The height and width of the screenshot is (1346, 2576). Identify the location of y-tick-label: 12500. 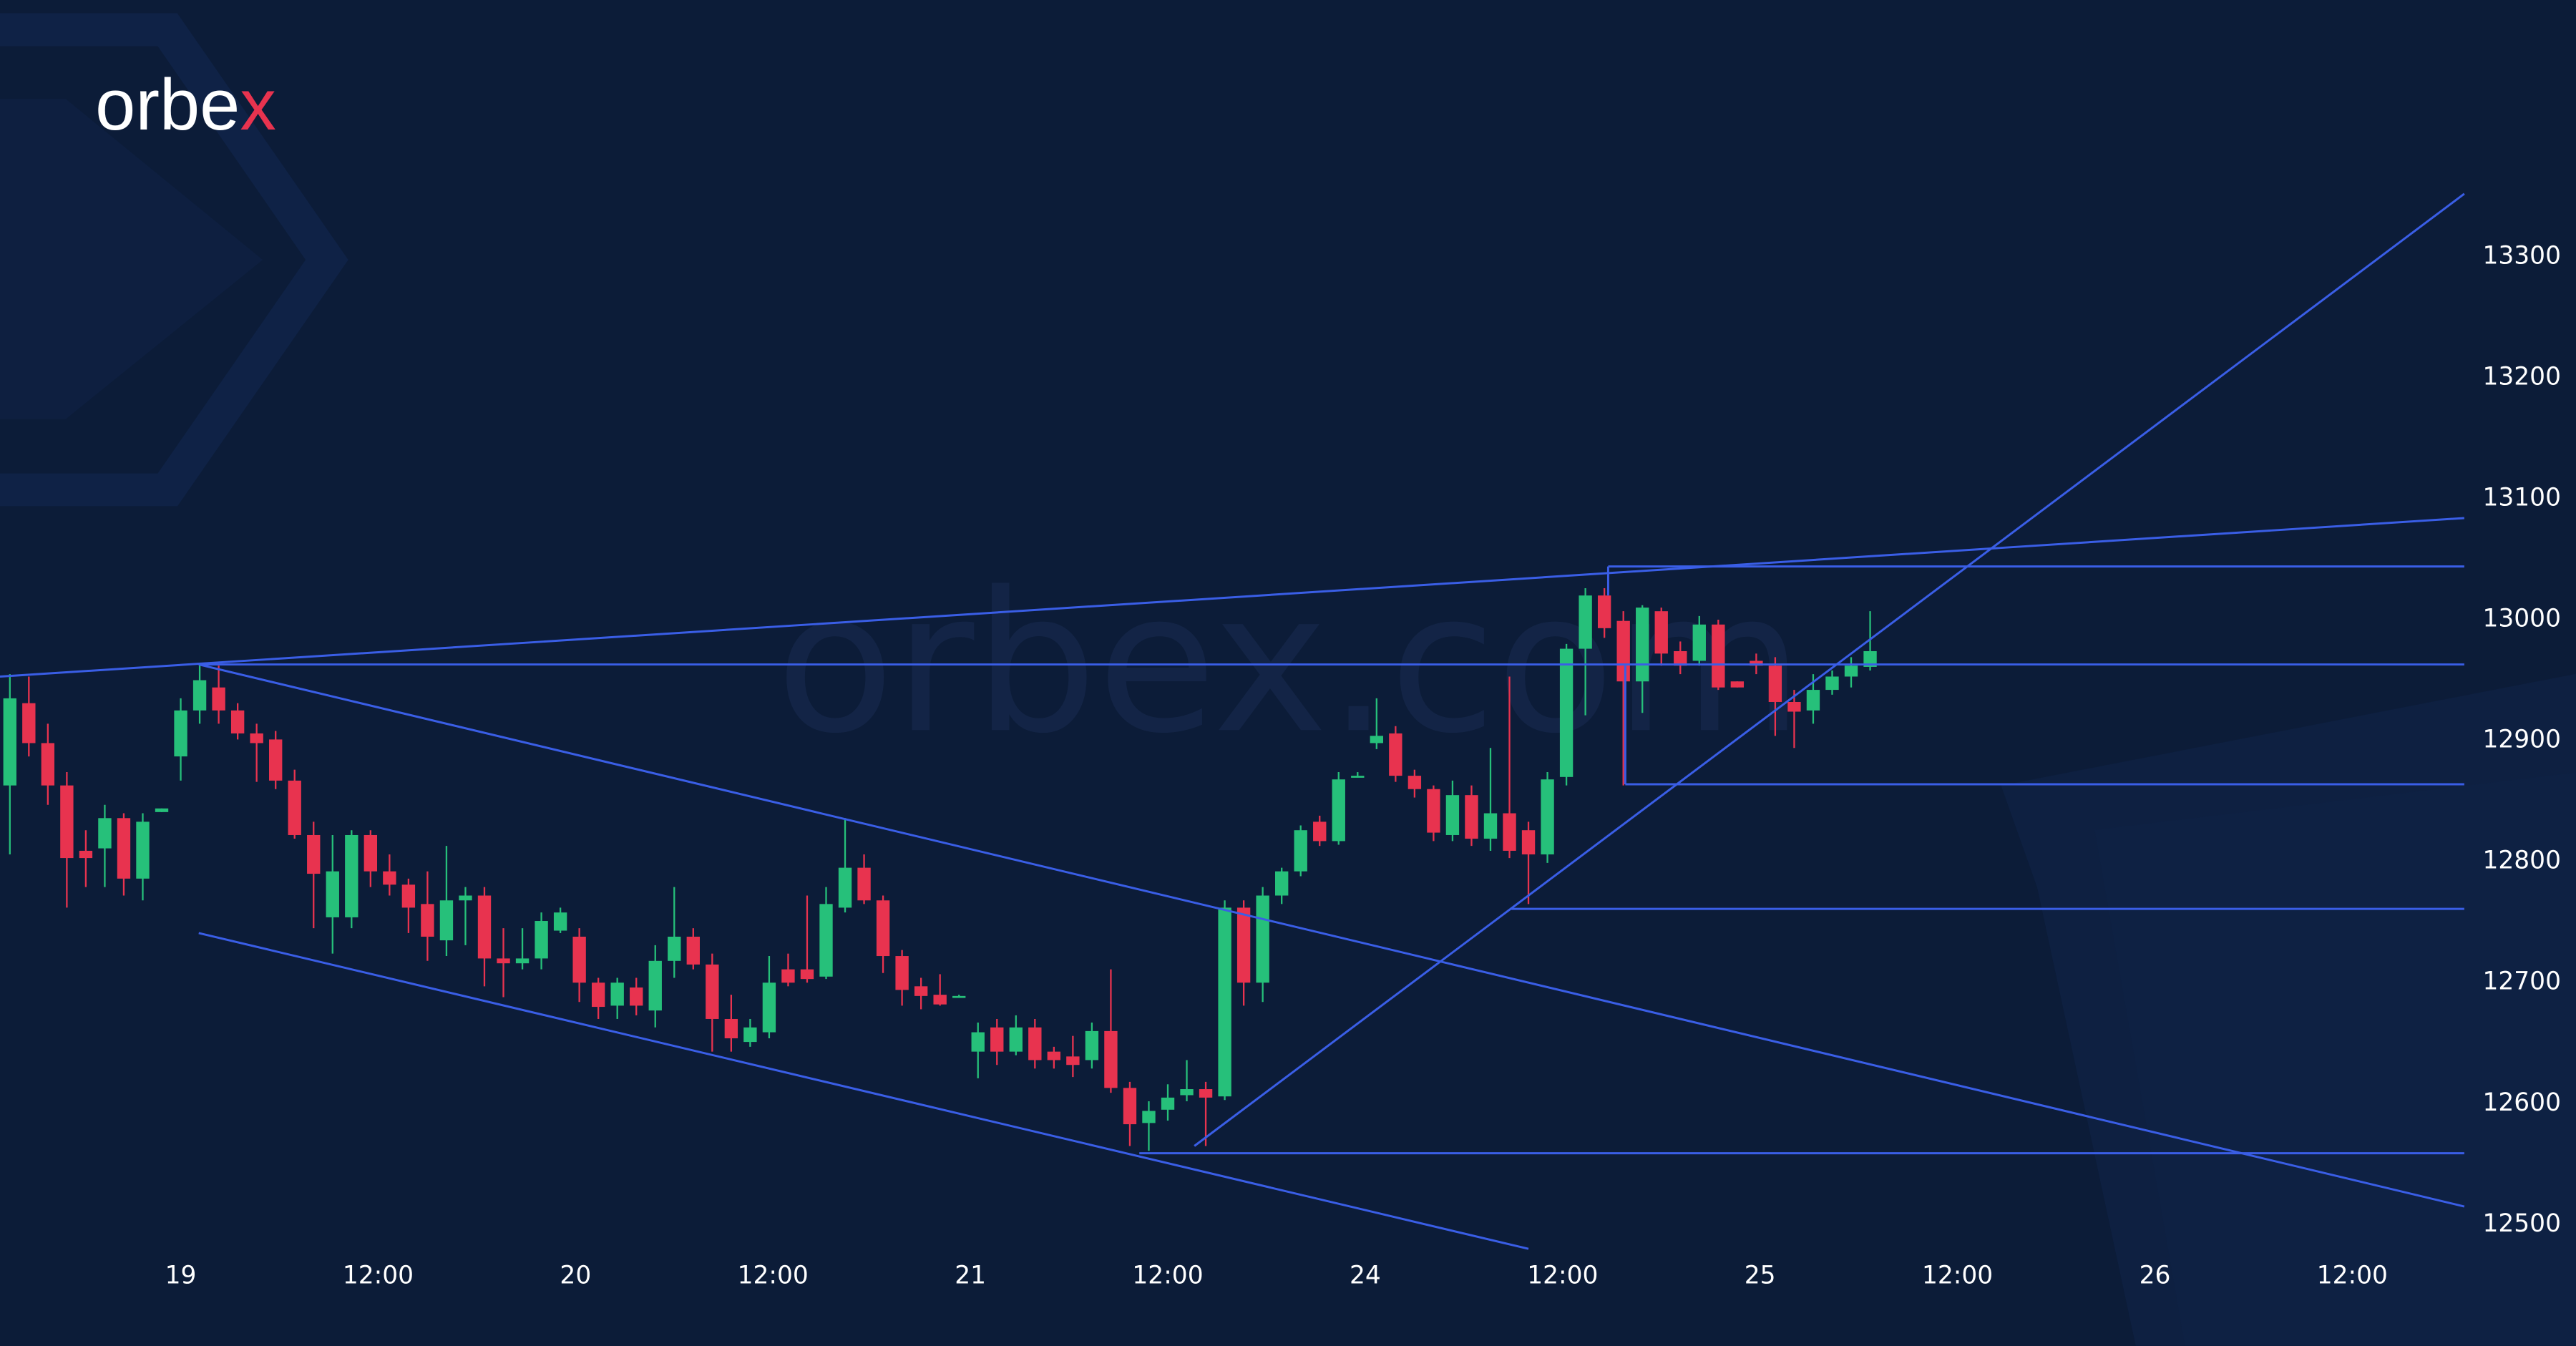
(2521, 1223).